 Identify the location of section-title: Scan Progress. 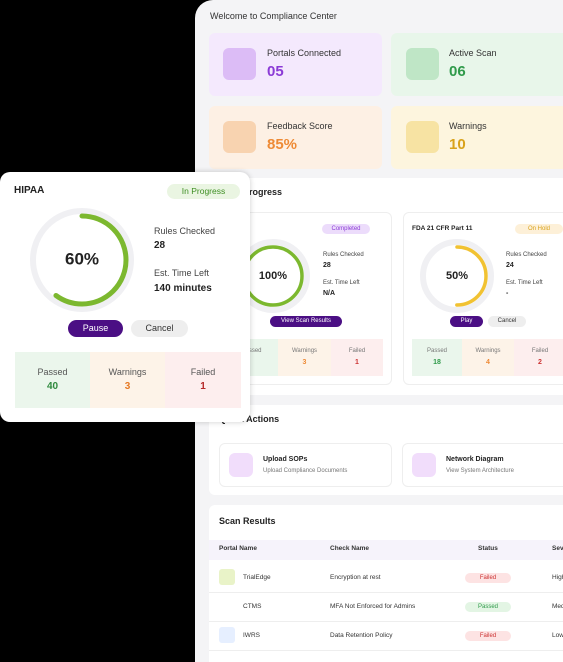
(251, 192).